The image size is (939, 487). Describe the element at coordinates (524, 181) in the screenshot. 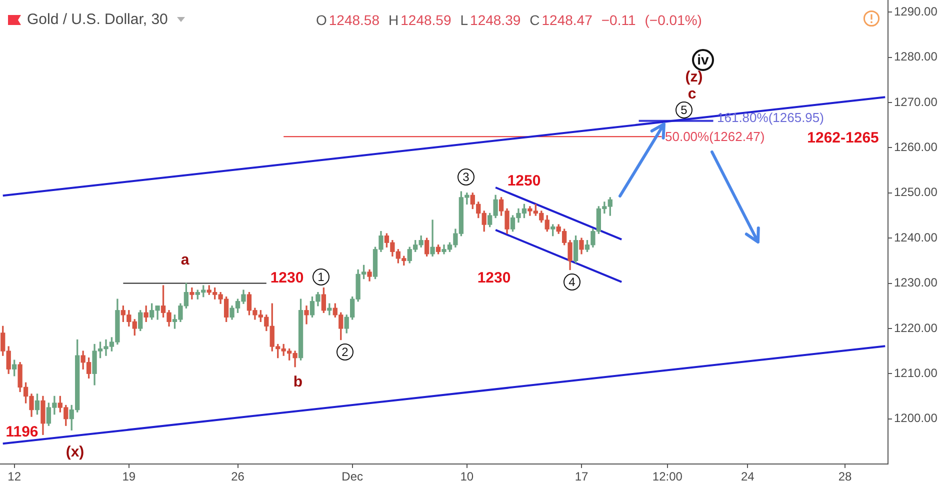

I see `annotation: 1250` at that location.